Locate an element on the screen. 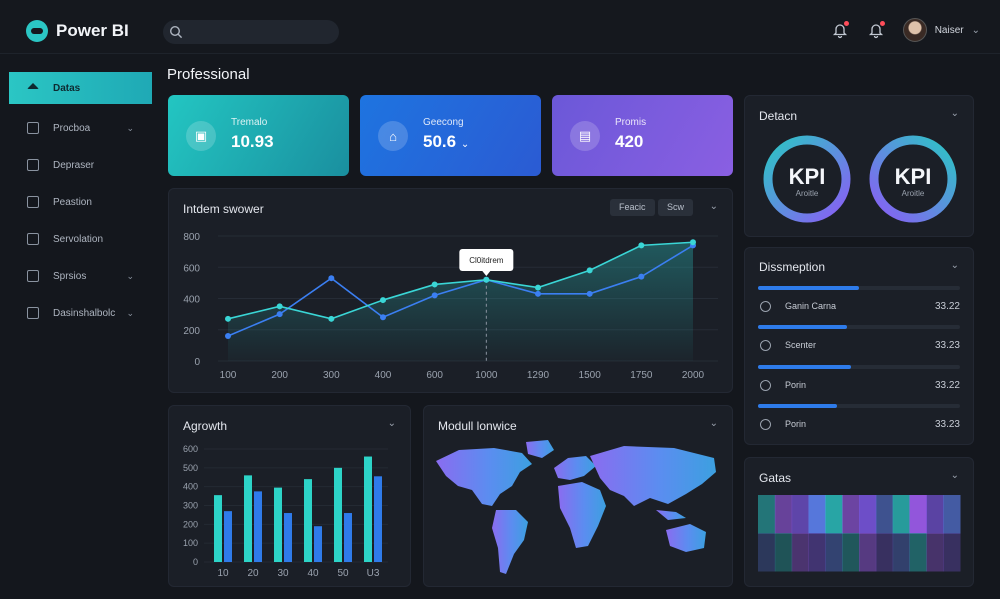 This screenshot has width=1000, height=599. app-logo: Power BI is located at coordinates (77, 31).